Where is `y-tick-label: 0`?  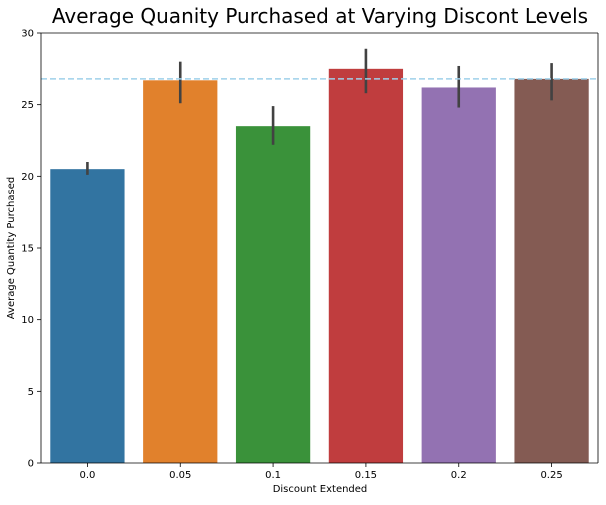 y-tick-label: 0 is located at coordinates (31, 464).